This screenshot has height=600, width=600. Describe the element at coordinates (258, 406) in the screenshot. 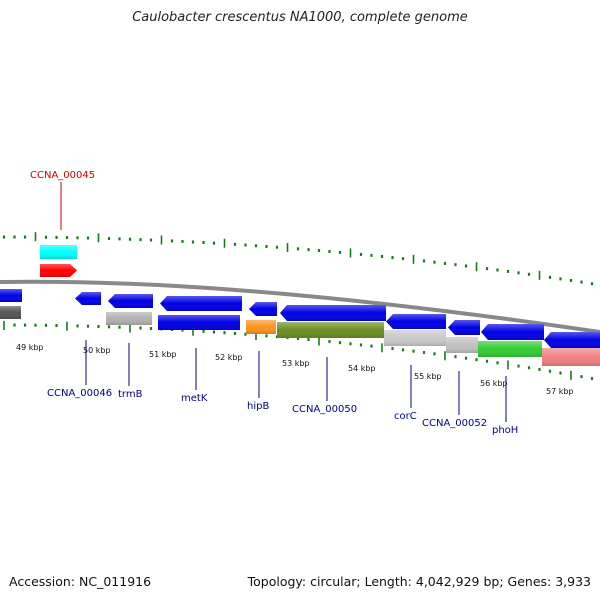

I see `gene-label: hipB` at that location.